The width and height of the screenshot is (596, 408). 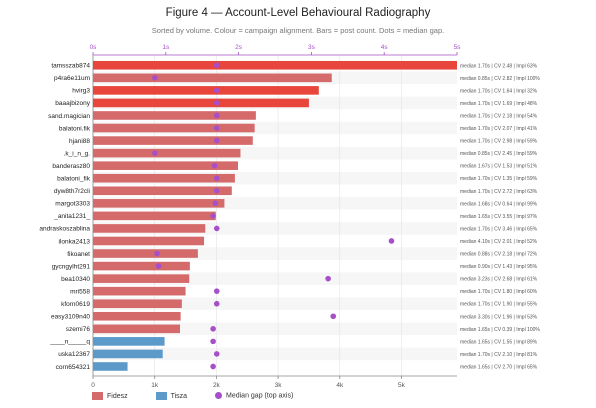 What do you see at coordinates (499, 355) in the screenshot?
I see `bar-annotation: median 1.70s | CV 2.10 | Impl 81%` at bounding box center [499, 355].